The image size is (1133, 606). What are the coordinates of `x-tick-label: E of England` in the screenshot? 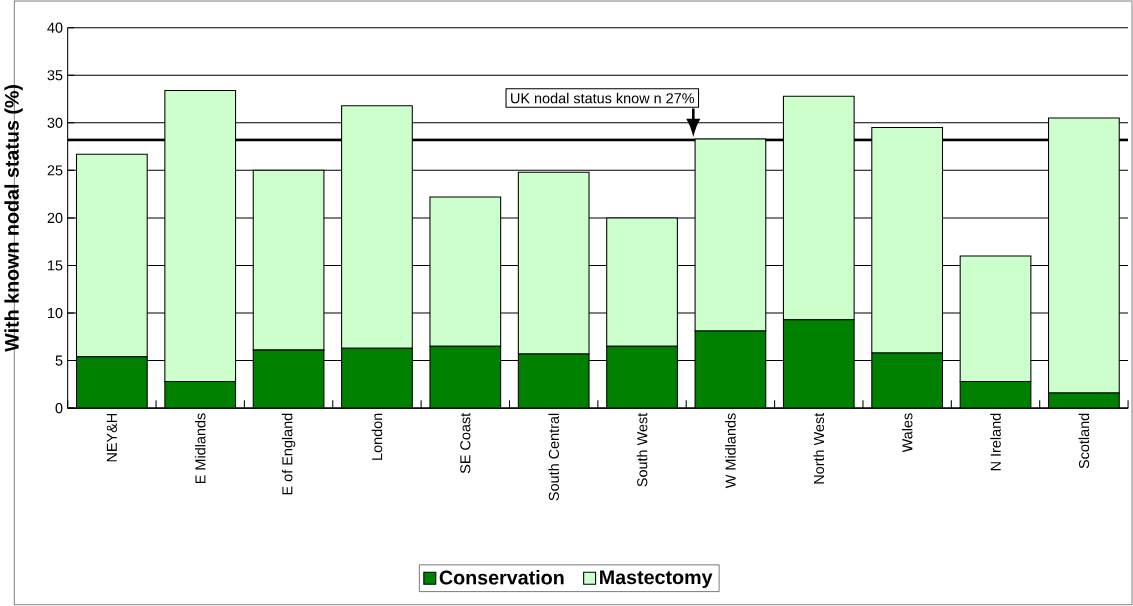 It's located at (288, 454).